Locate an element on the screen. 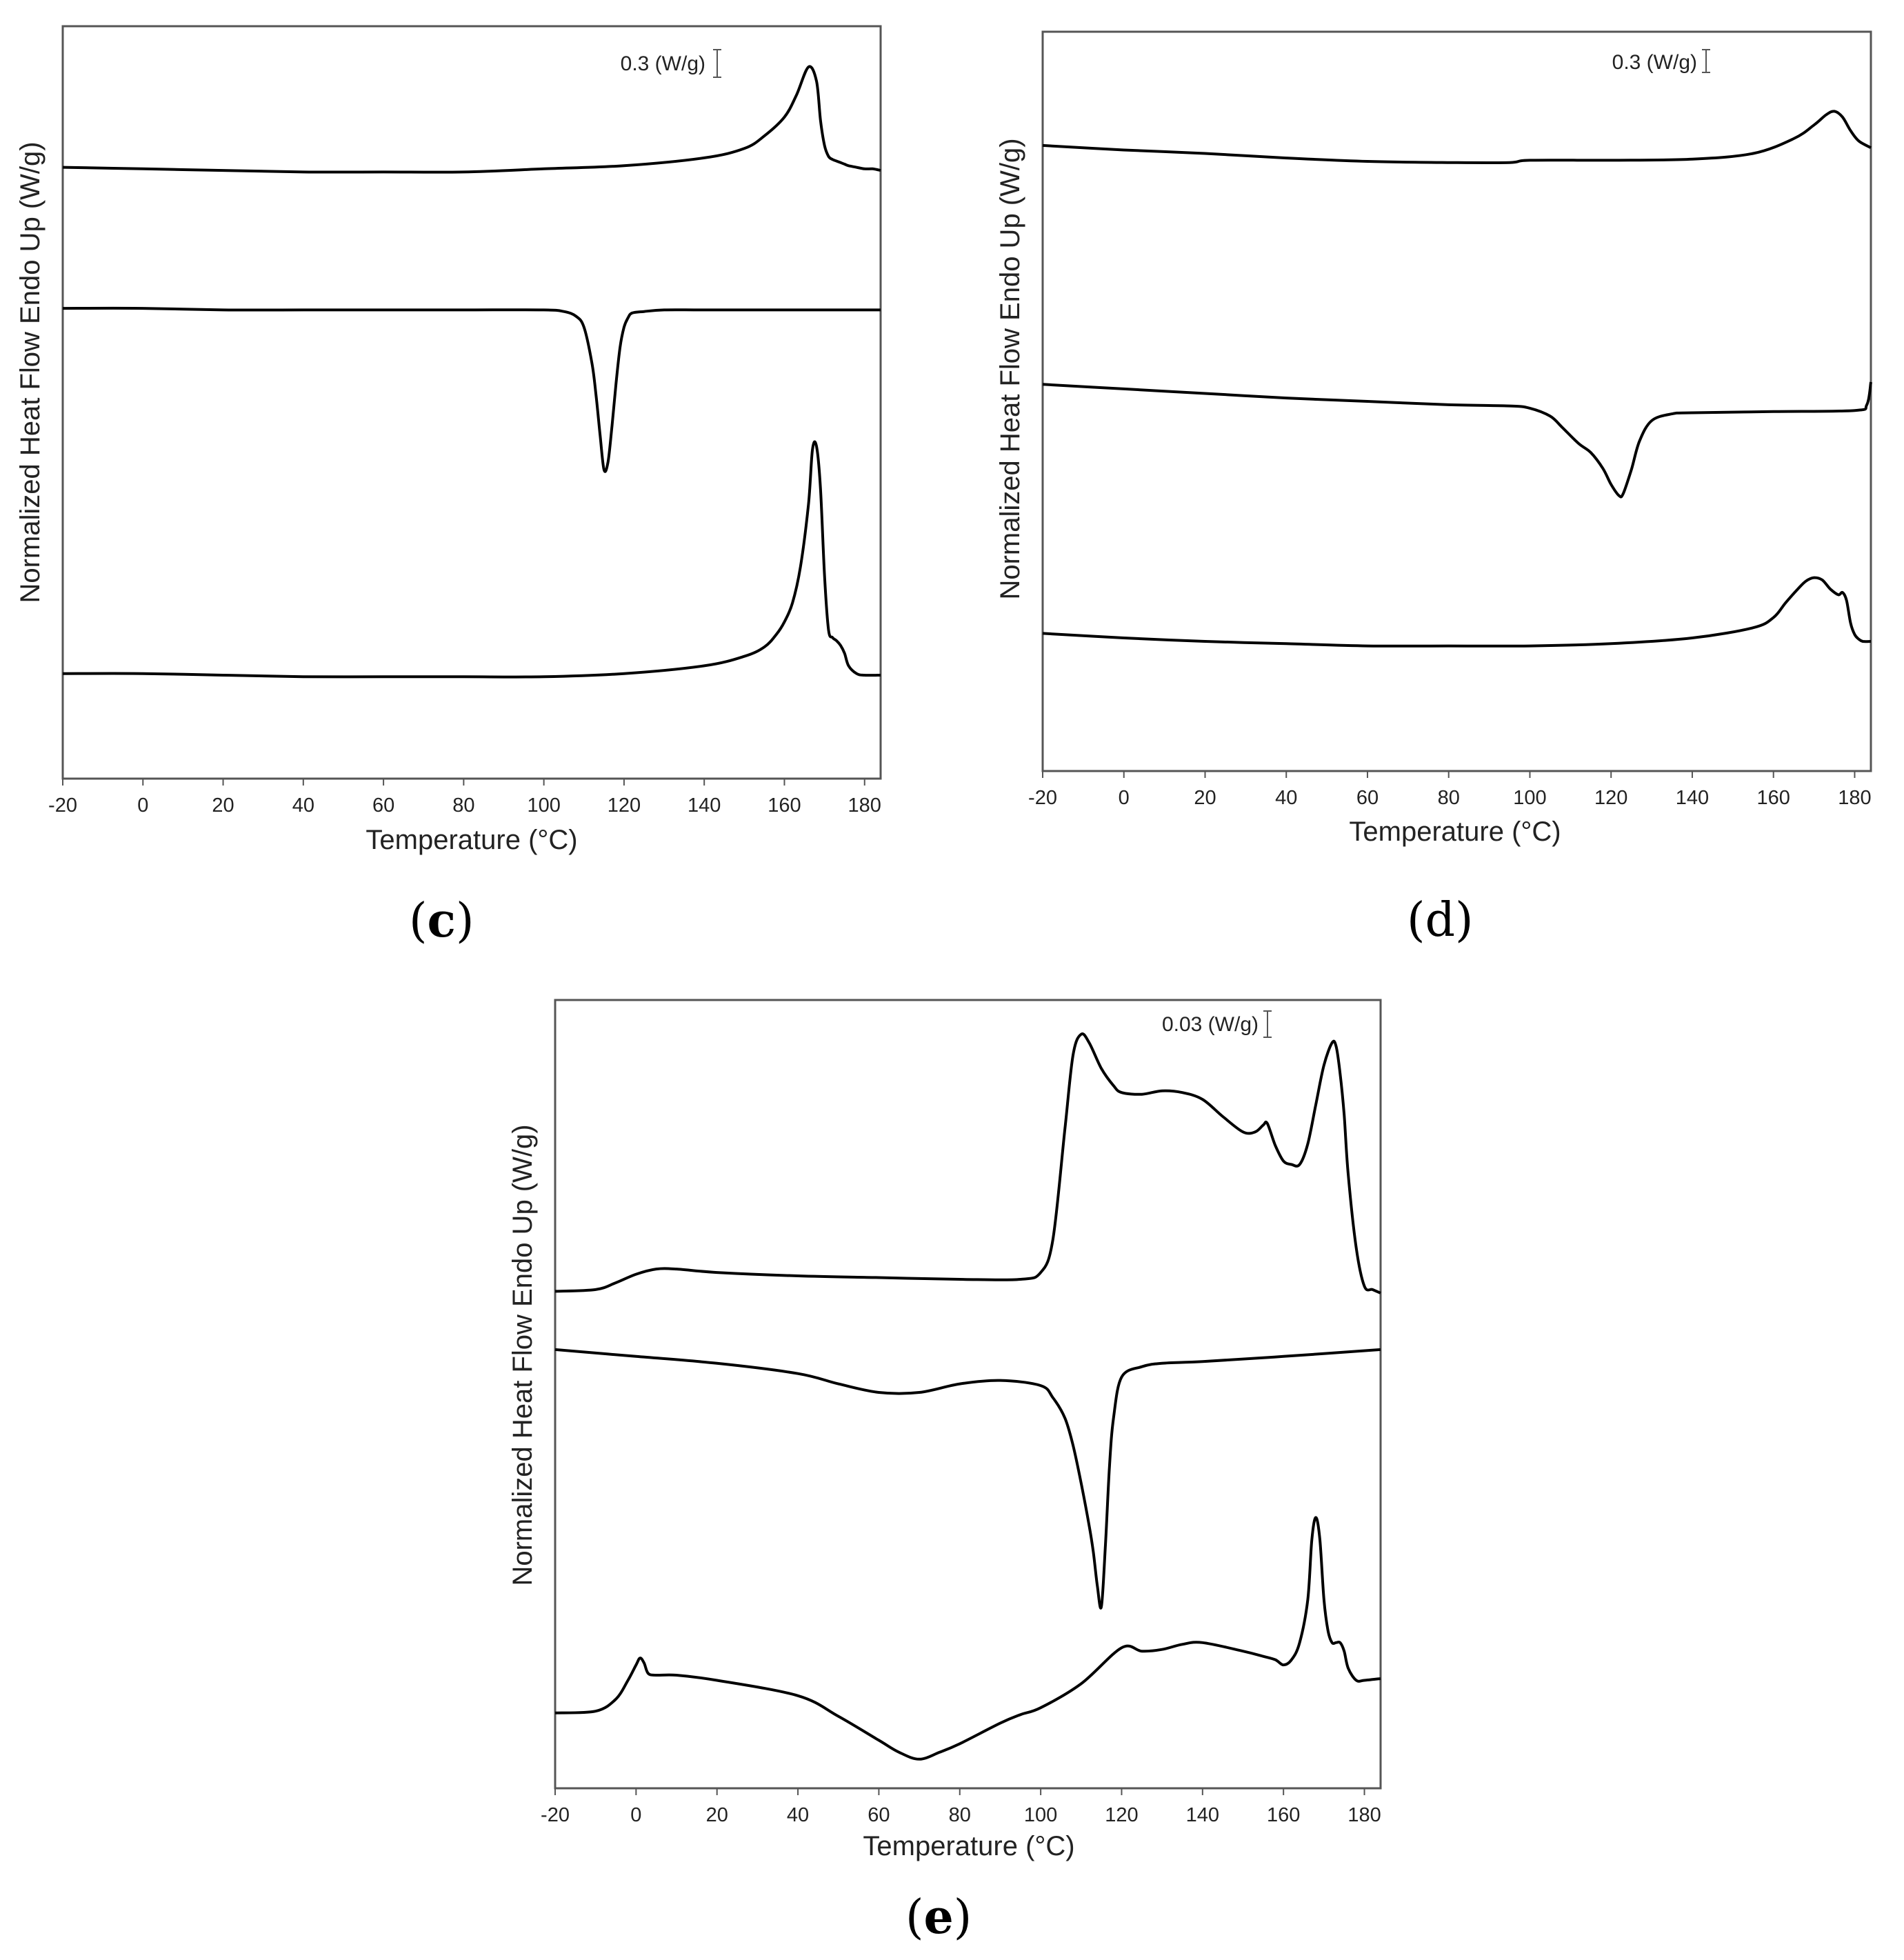 The width and height of the screenshot is (1904, 1960). scale-bar-label: 0.03 (W/g) is located at coordinates (1210, 1024).